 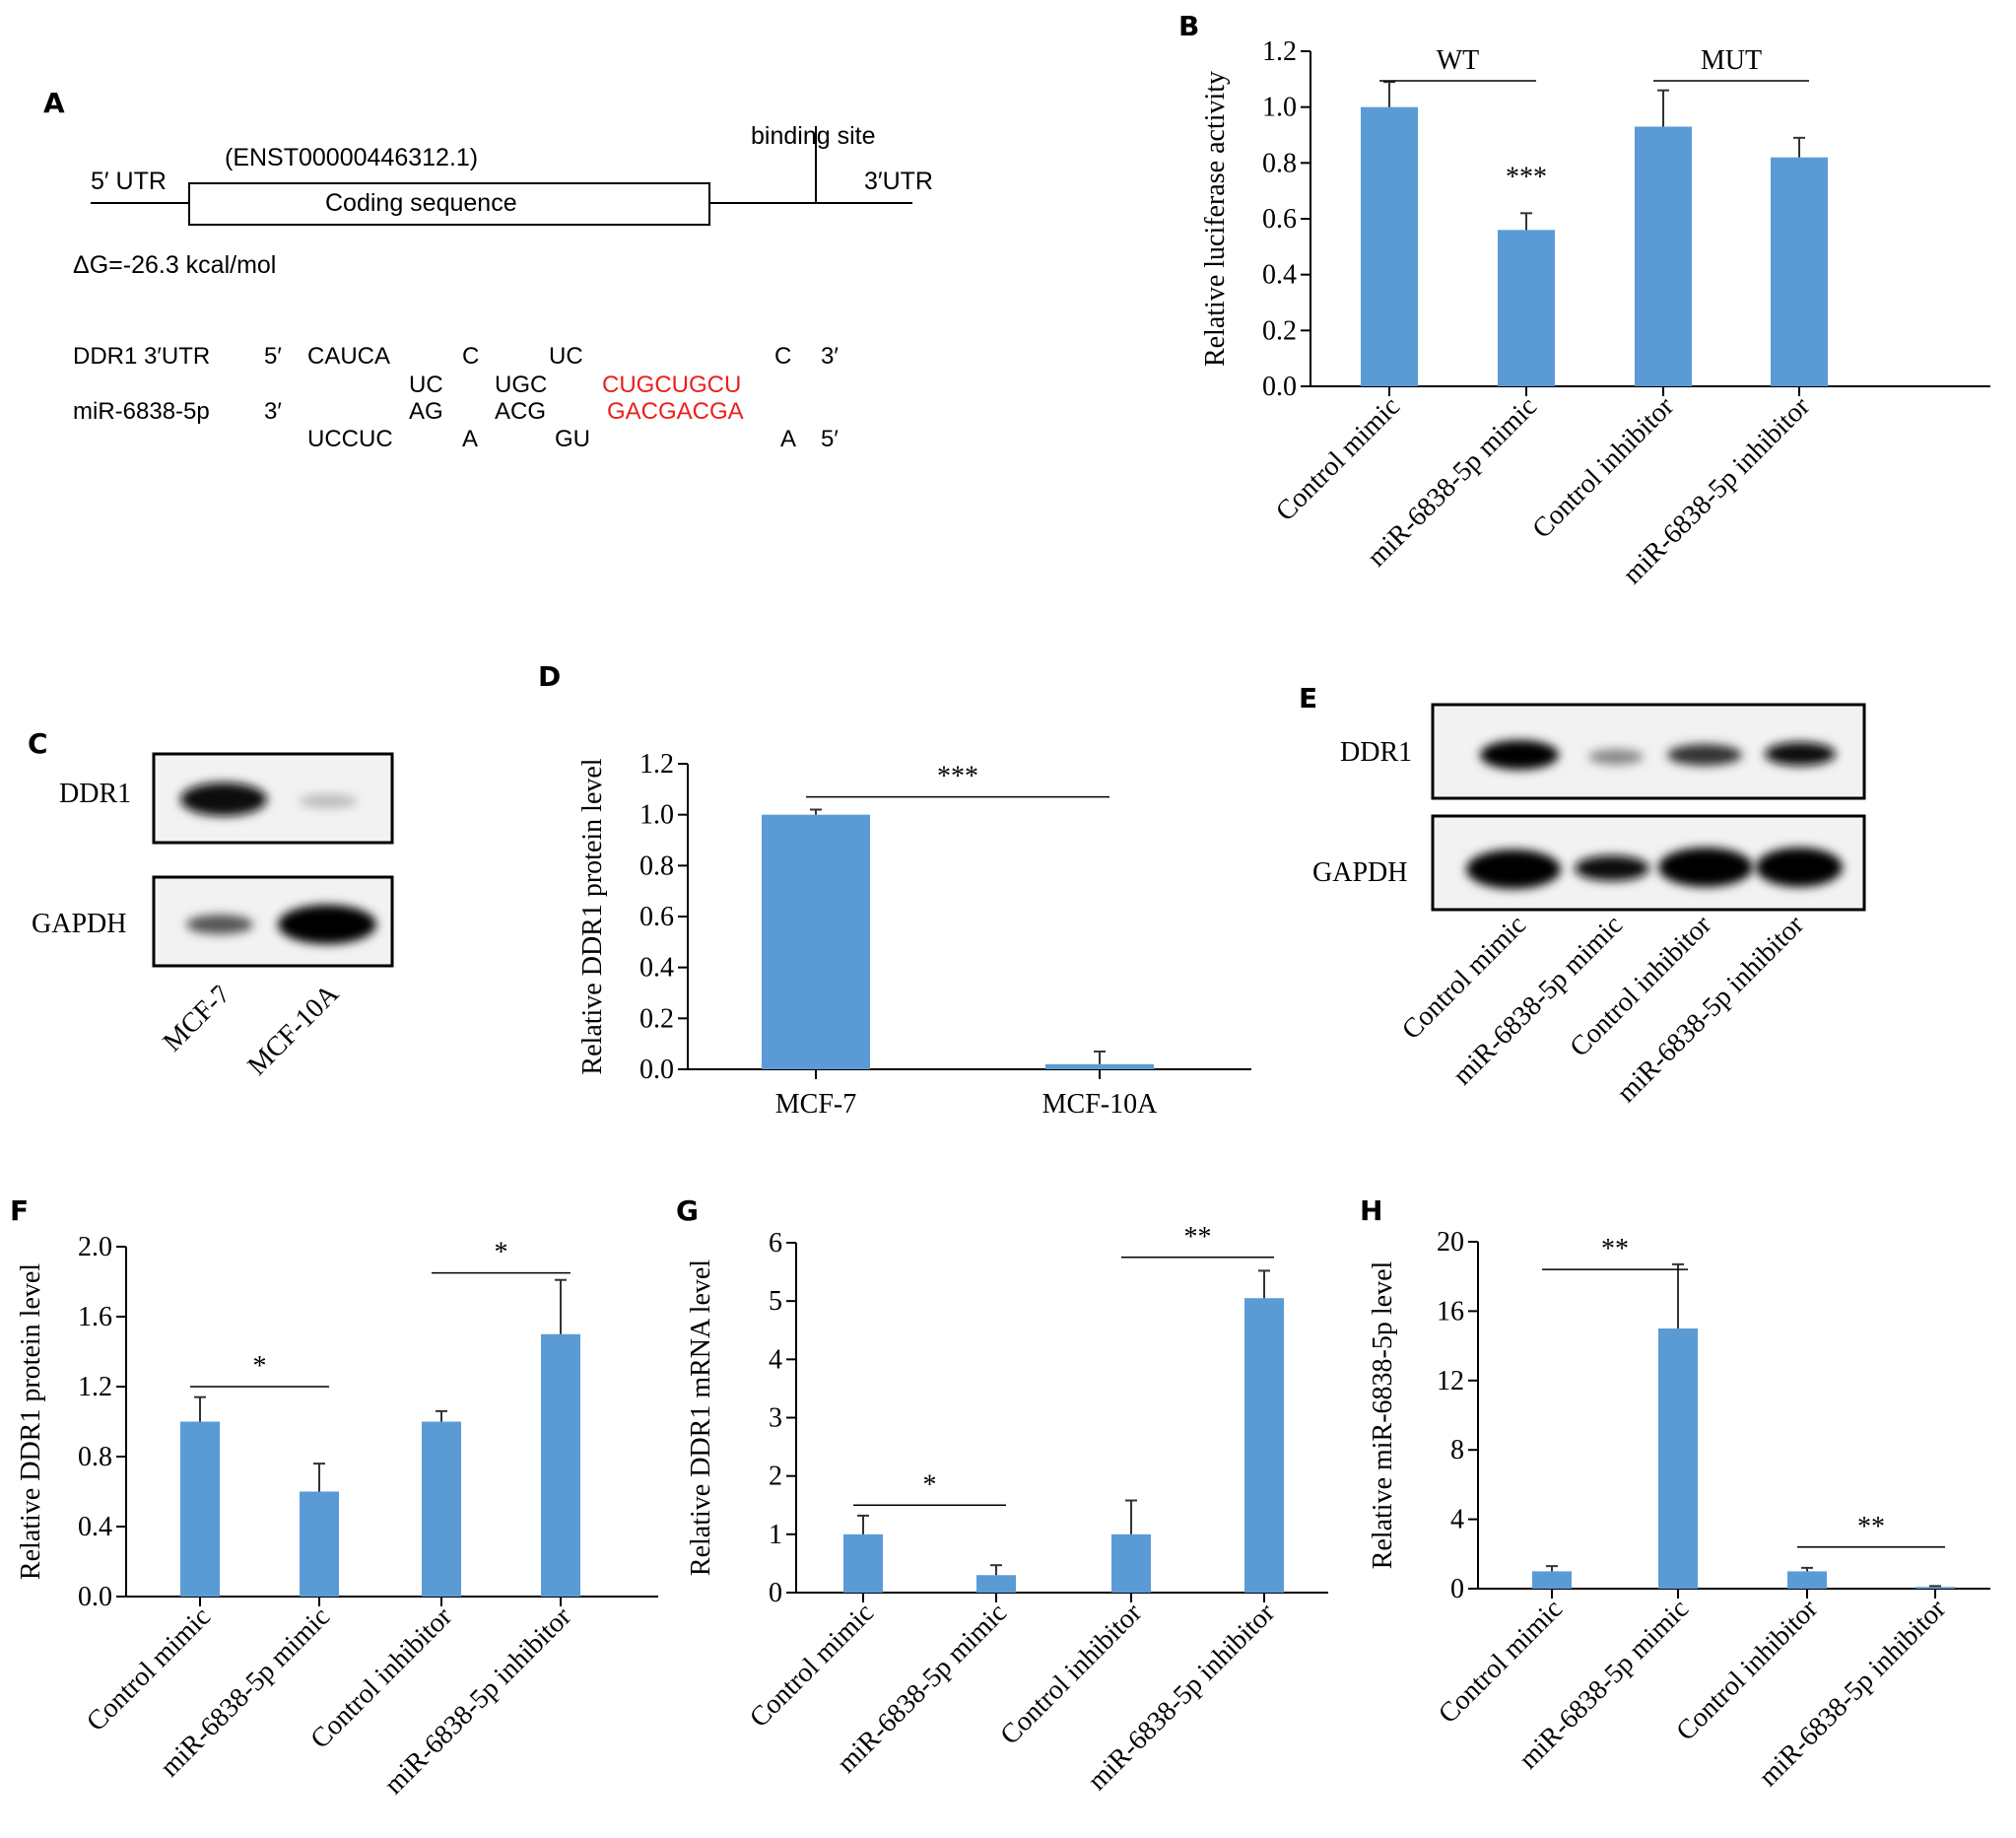 I want to click on mir-label: miR-6838-5p, so click(x=141, y=412).